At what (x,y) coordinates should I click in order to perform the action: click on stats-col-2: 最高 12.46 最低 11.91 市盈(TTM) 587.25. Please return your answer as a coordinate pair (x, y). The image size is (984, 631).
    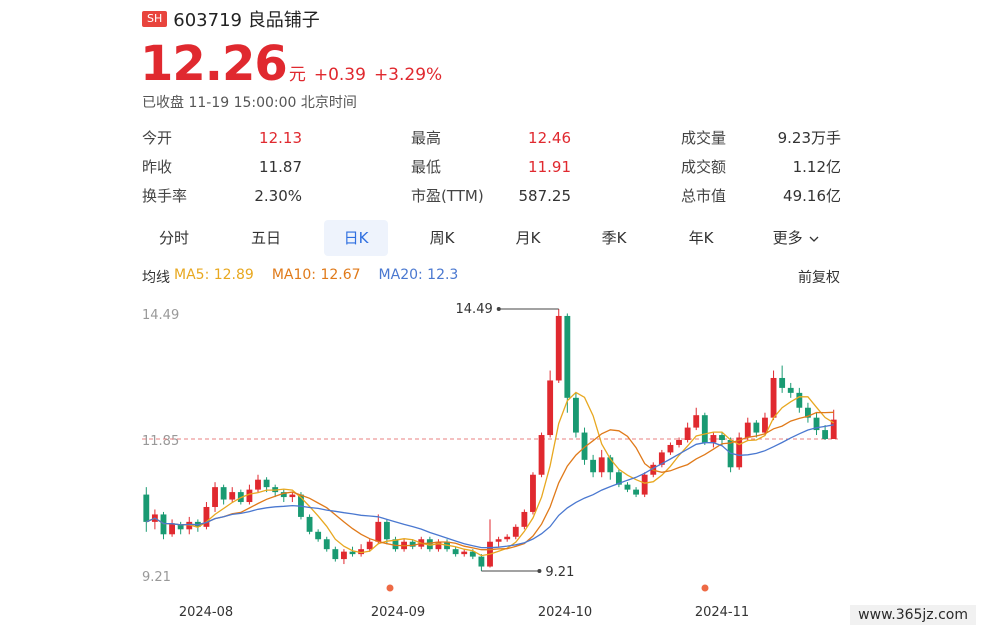
    Looking at the image, I should click on (491, 166).